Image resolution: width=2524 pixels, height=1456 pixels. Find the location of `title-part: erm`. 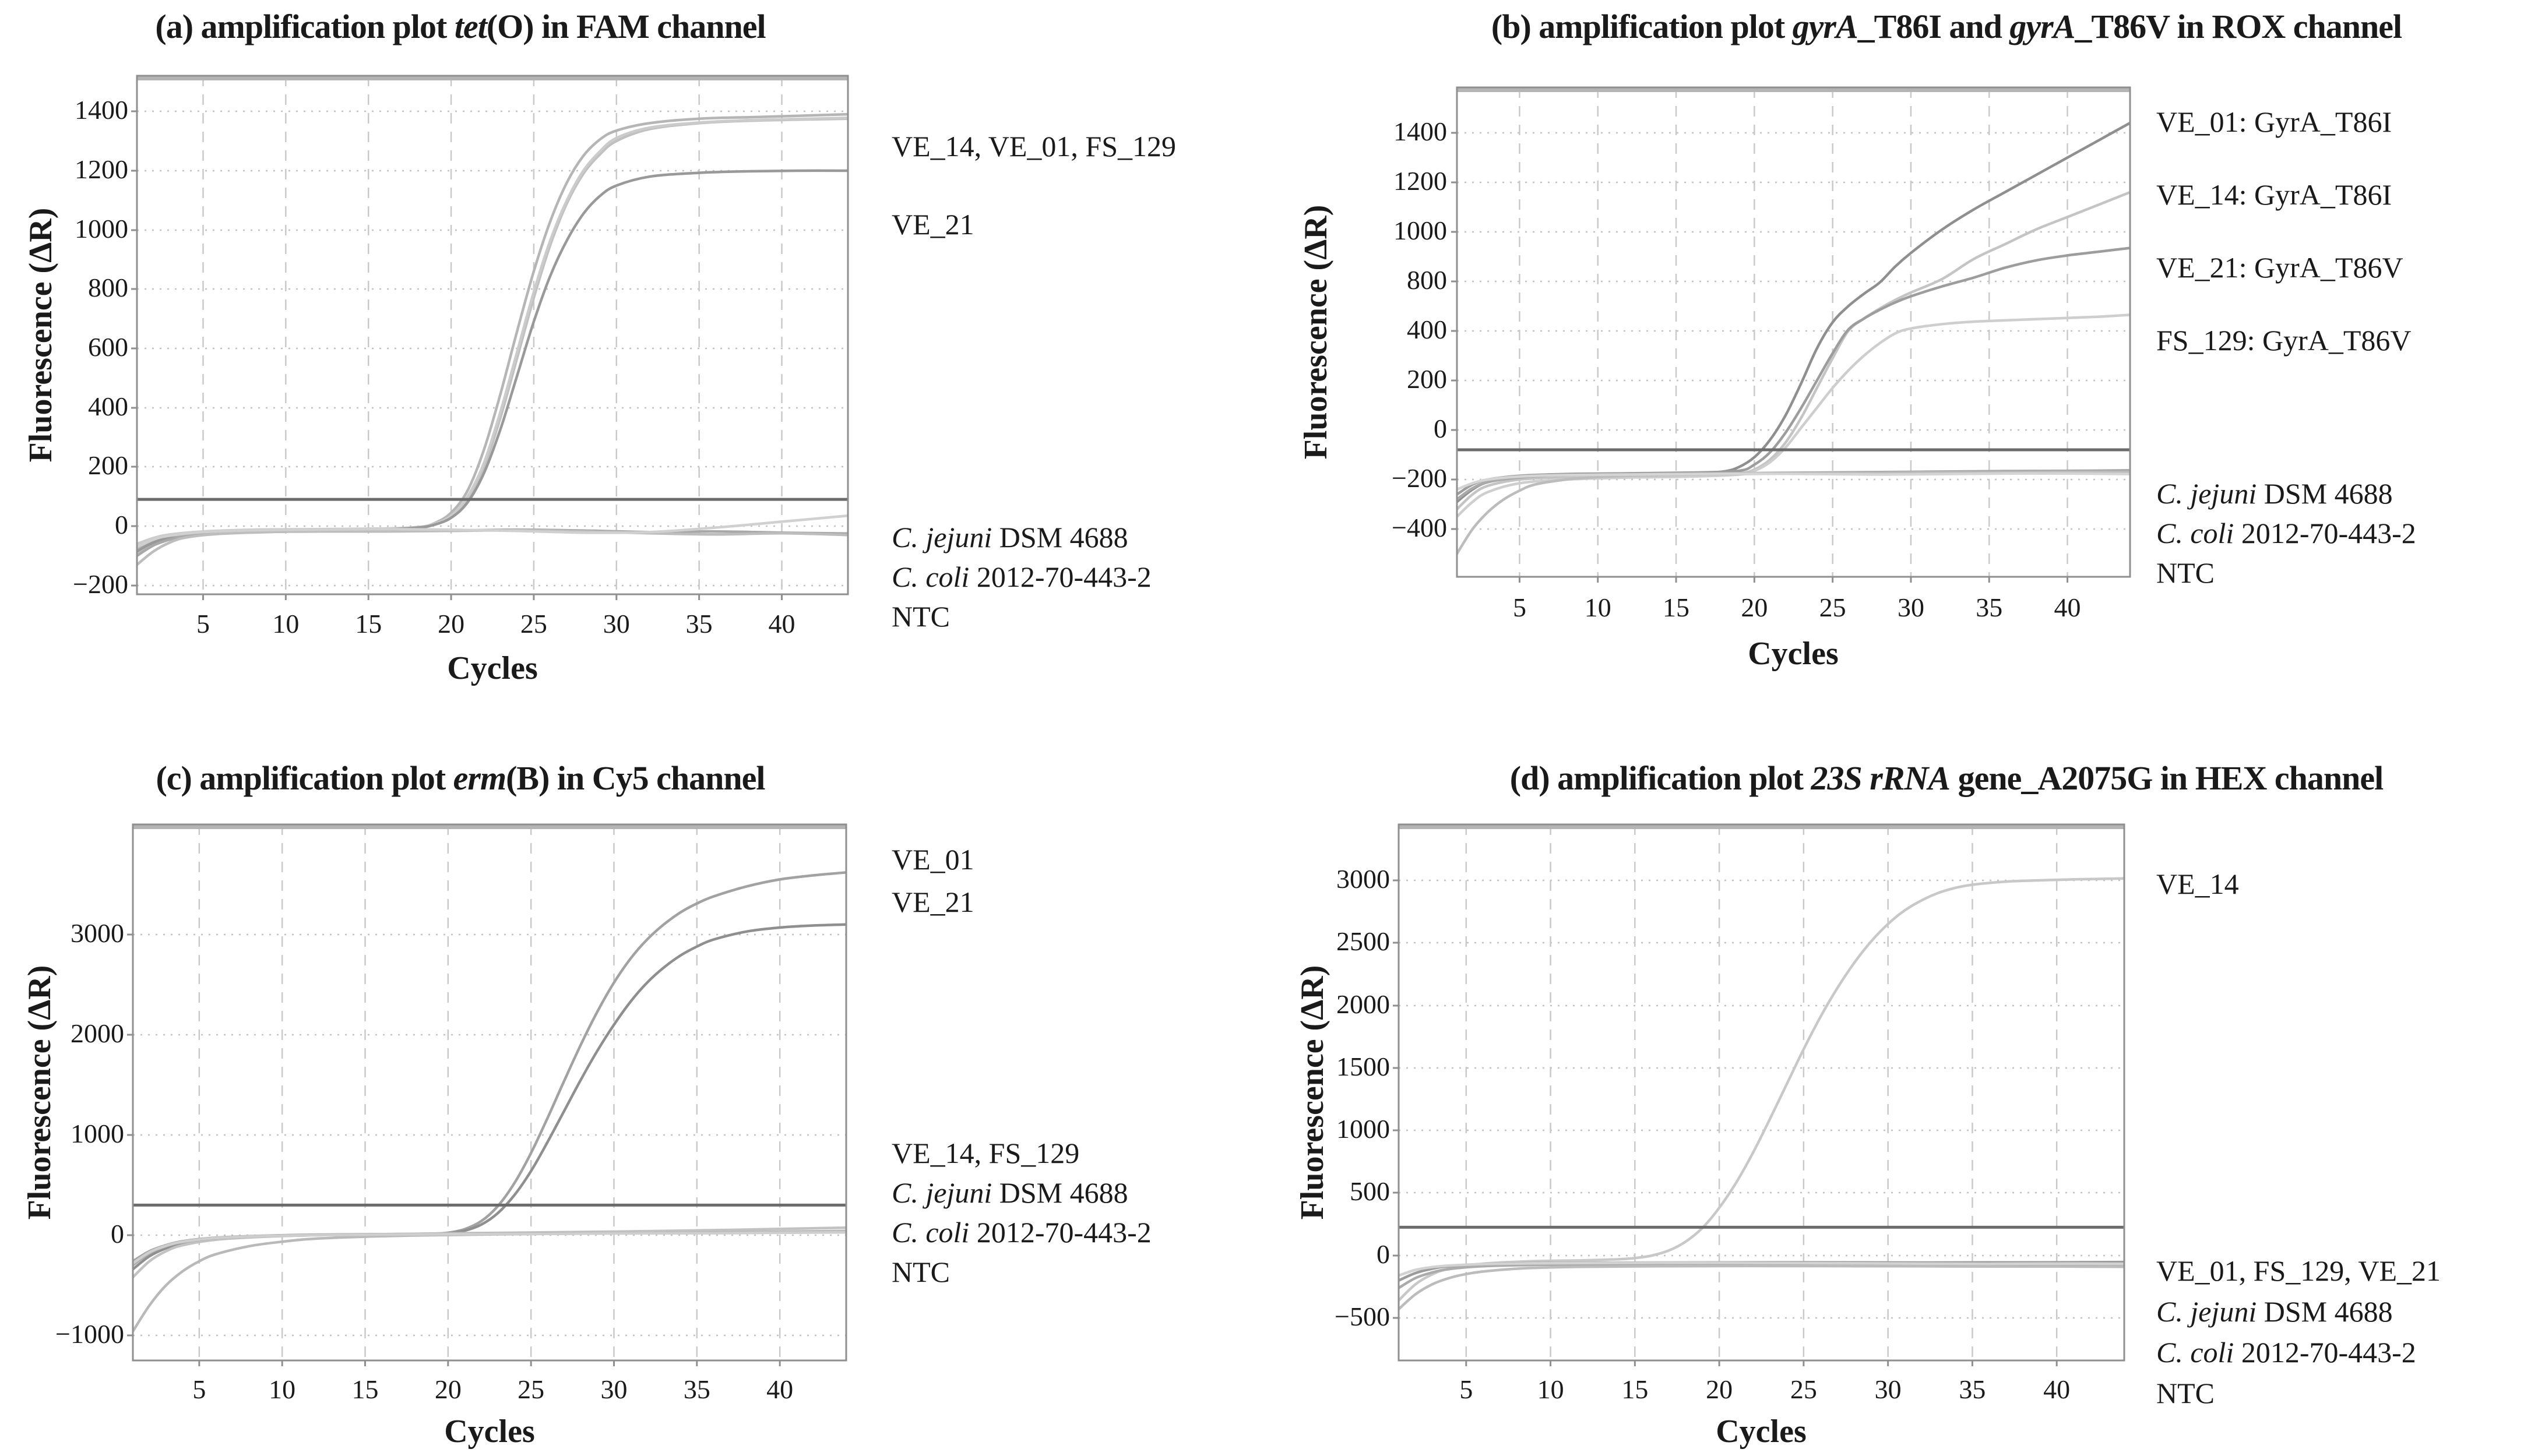

title-part: erm is located at coordinates (479, 778).